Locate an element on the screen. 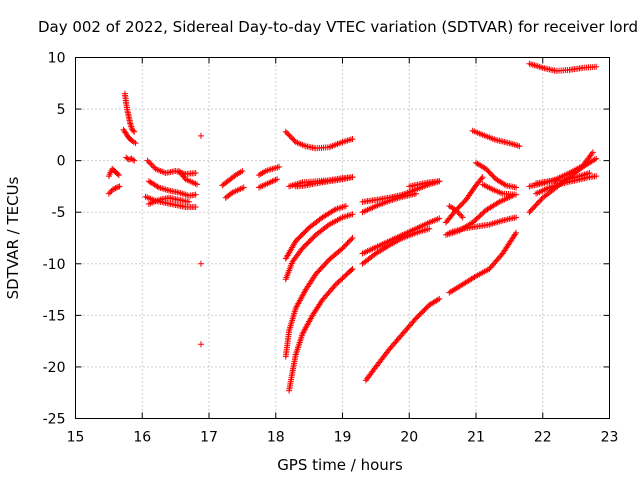 This screenshot has height=480, width=640. x-tick-label: 22 is located at coordinates (543, 438).